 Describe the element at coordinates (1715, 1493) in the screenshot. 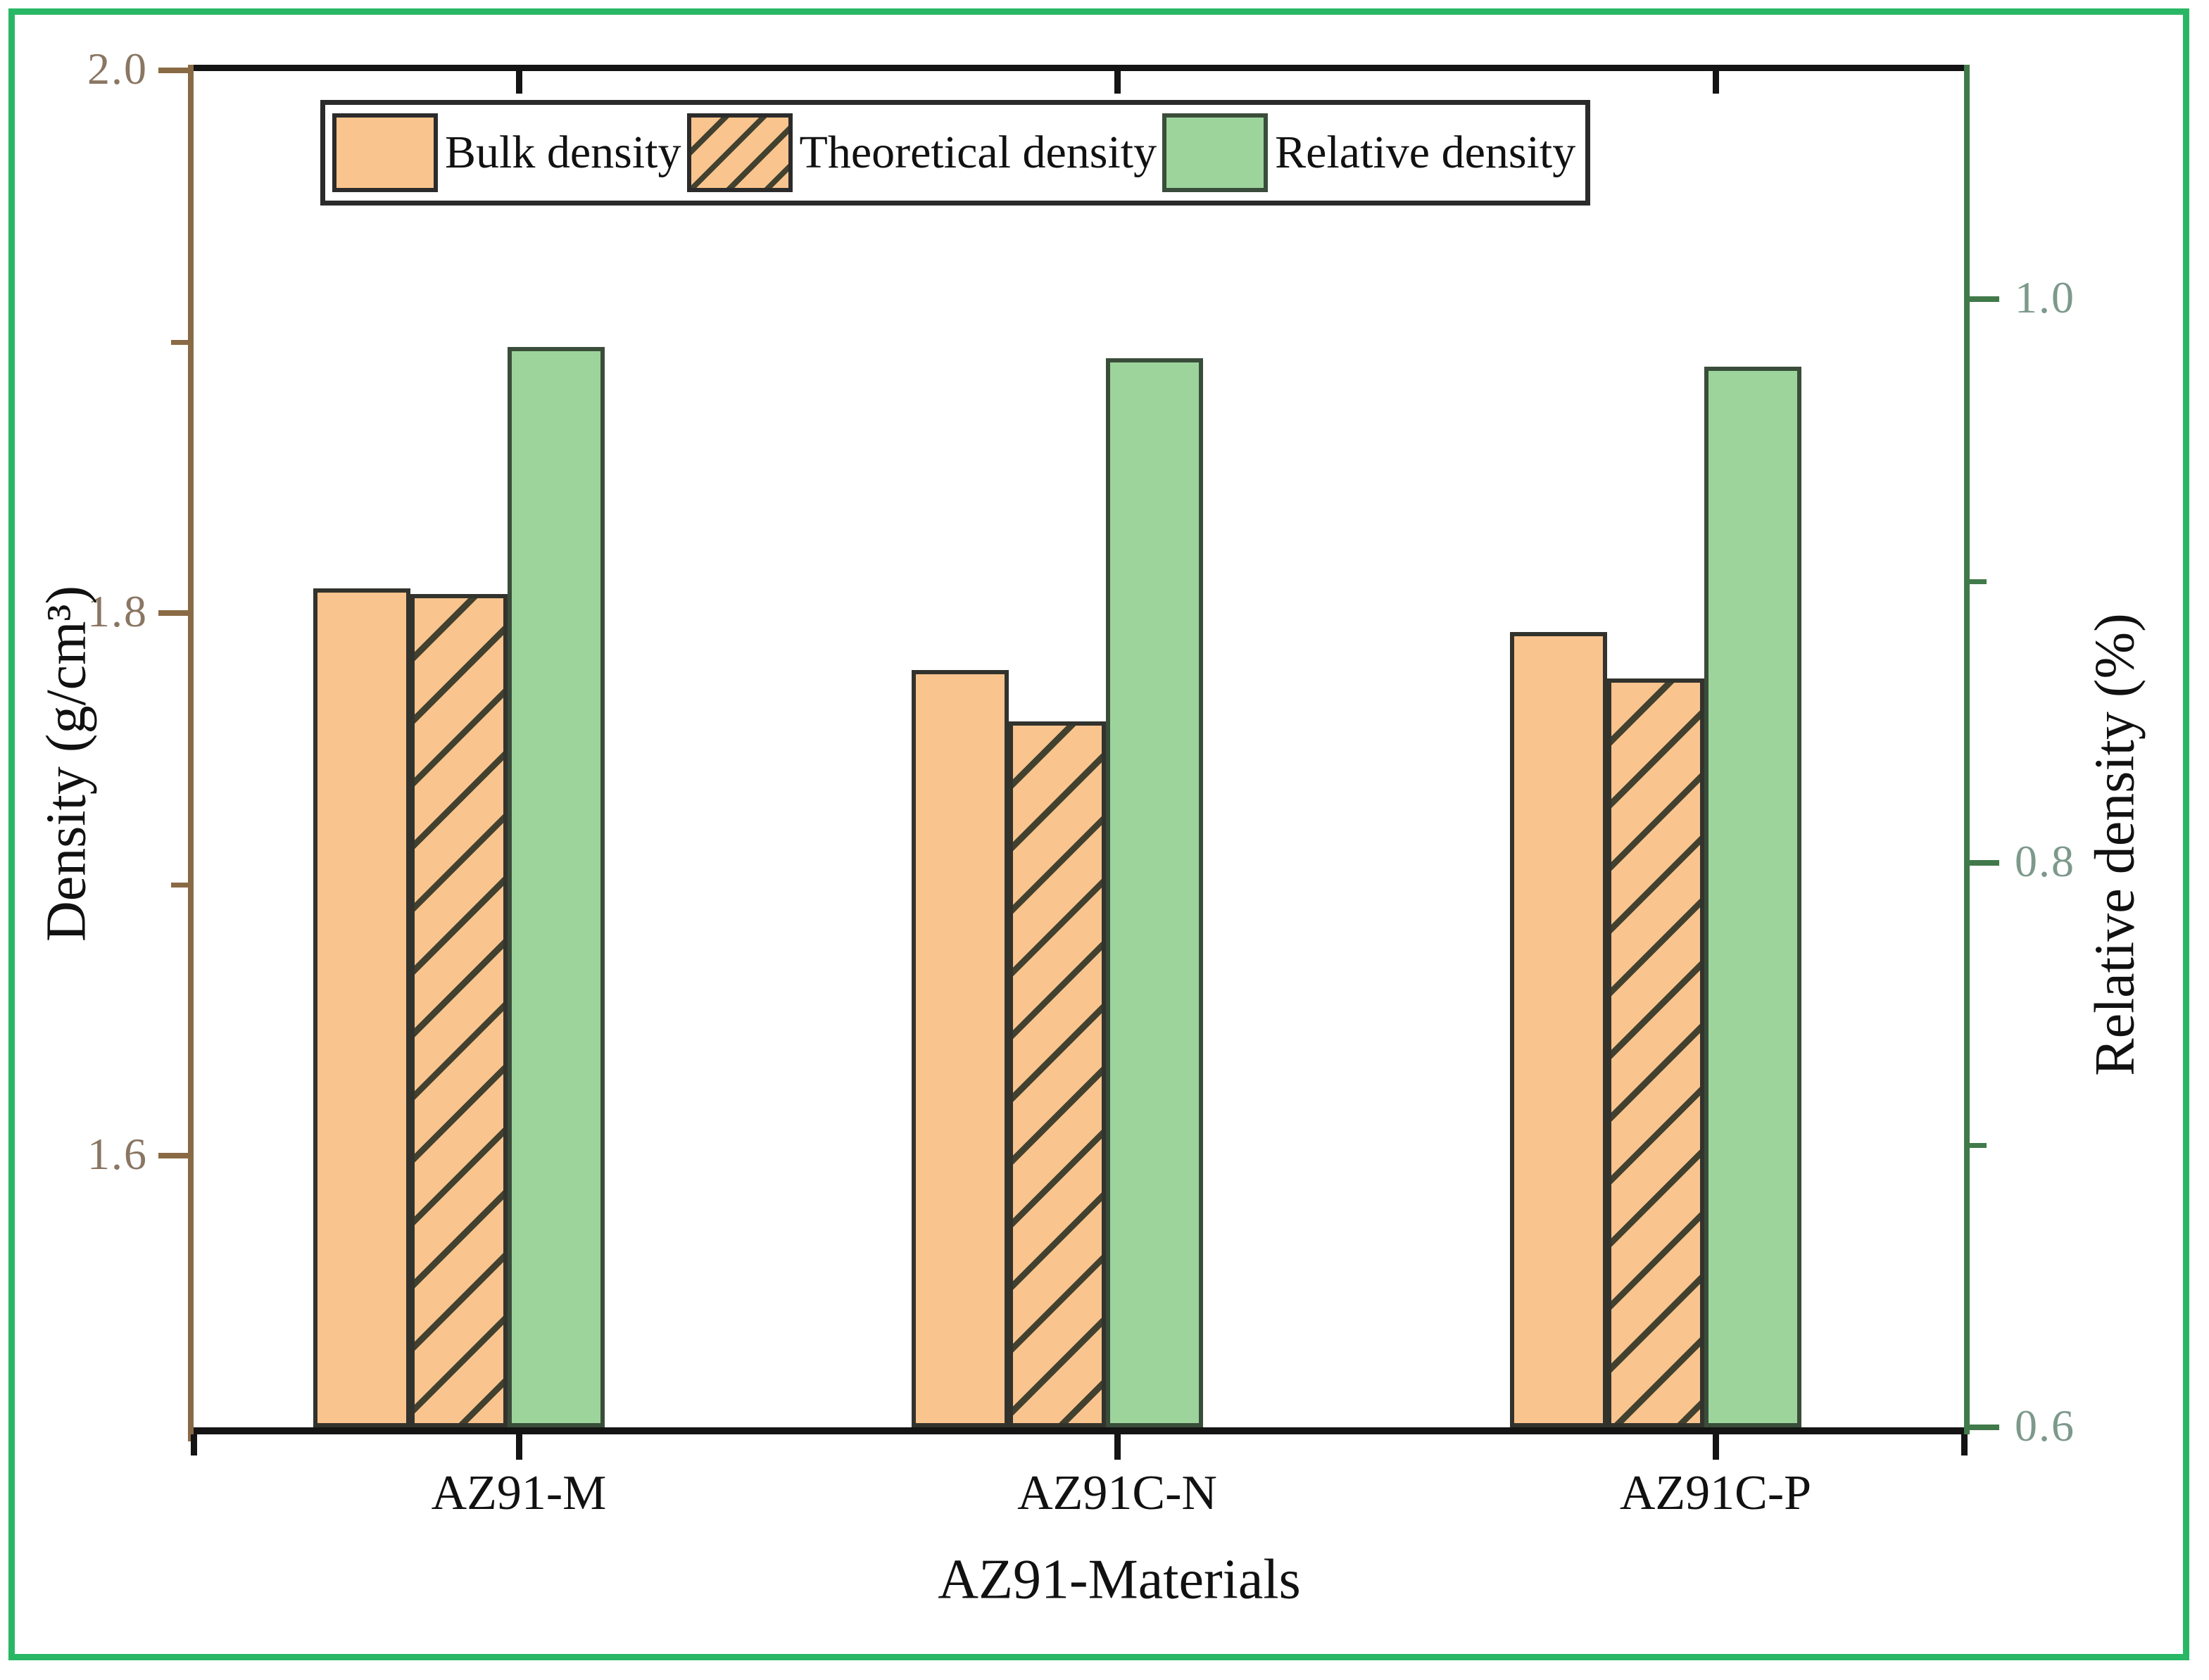

I see `x-category-label: AZ91C-P` at that location.